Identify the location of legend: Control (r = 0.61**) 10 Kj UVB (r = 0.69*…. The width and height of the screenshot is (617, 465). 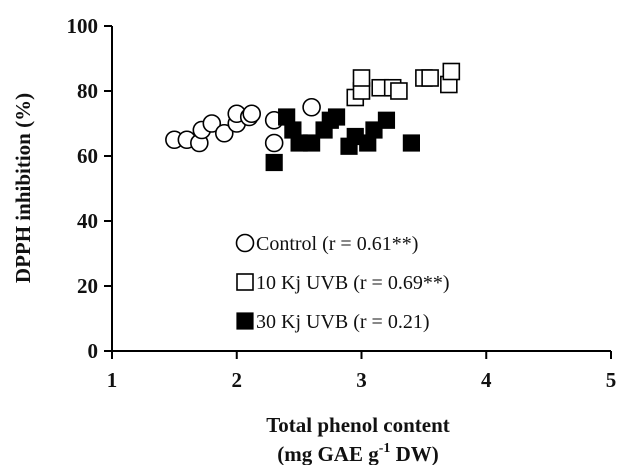
(342, 283).